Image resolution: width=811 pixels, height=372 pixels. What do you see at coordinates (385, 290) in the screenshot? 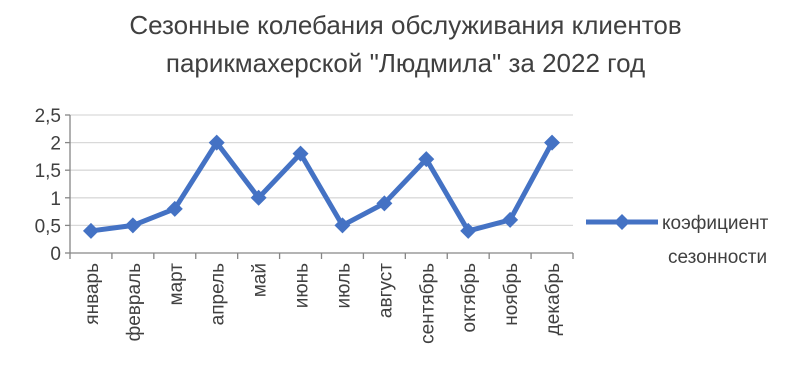
I see `x-tick-label: август` at bounding box center [385, 290].